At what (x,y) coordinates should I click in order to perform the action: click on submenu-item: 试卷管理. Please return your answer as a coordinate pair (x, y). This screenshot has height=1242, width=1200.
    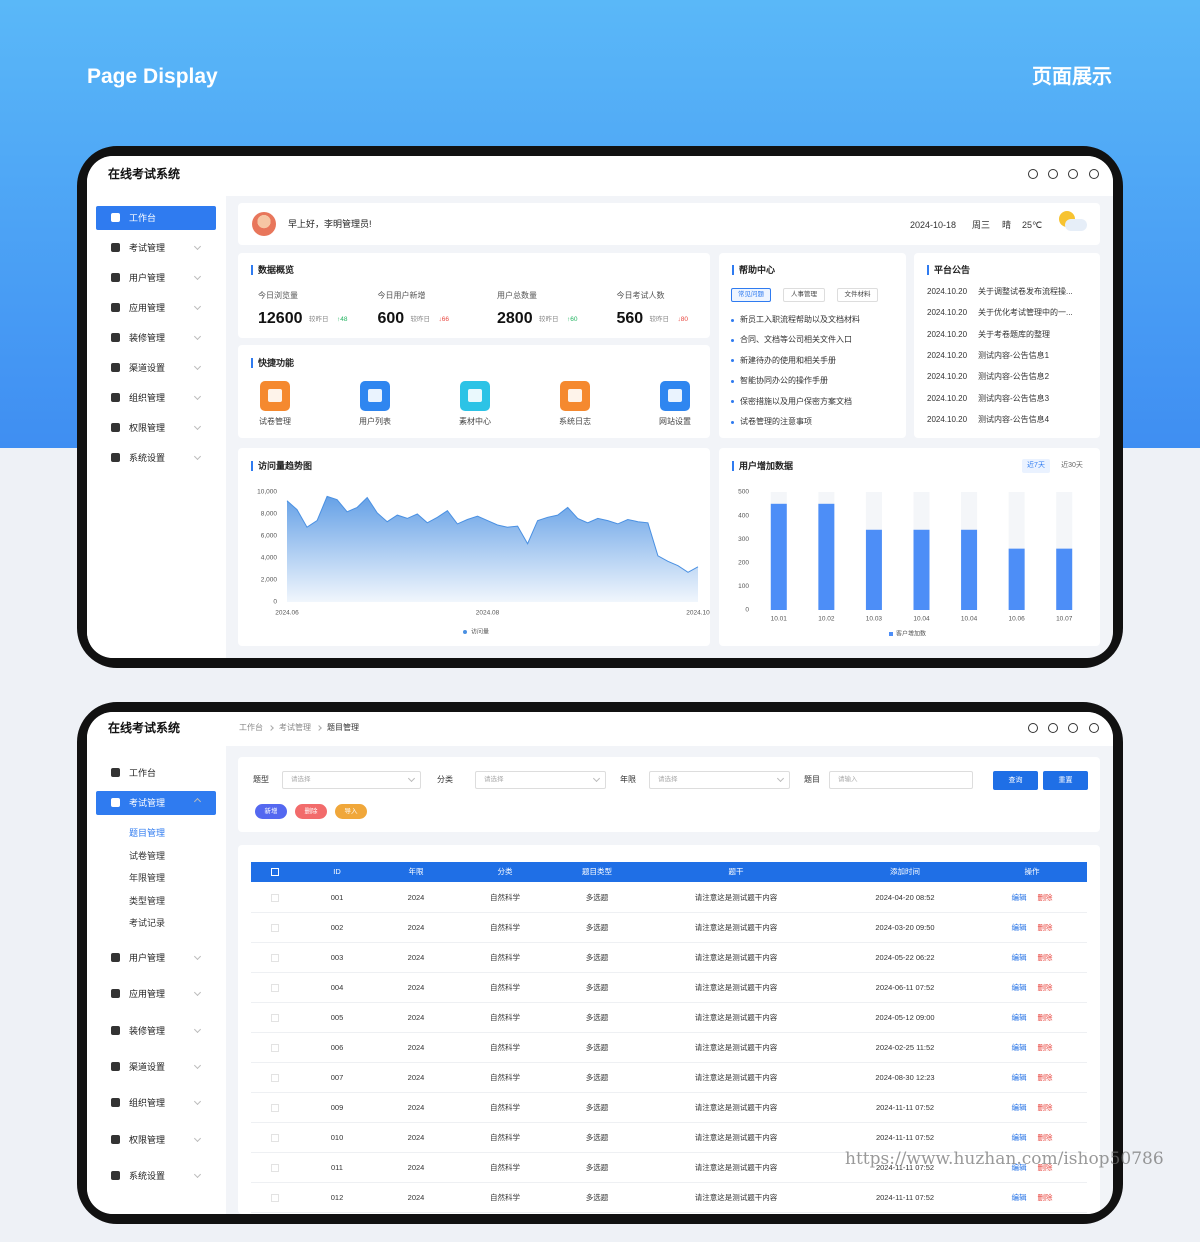
    Looking at the image, I should click on (147, 855).